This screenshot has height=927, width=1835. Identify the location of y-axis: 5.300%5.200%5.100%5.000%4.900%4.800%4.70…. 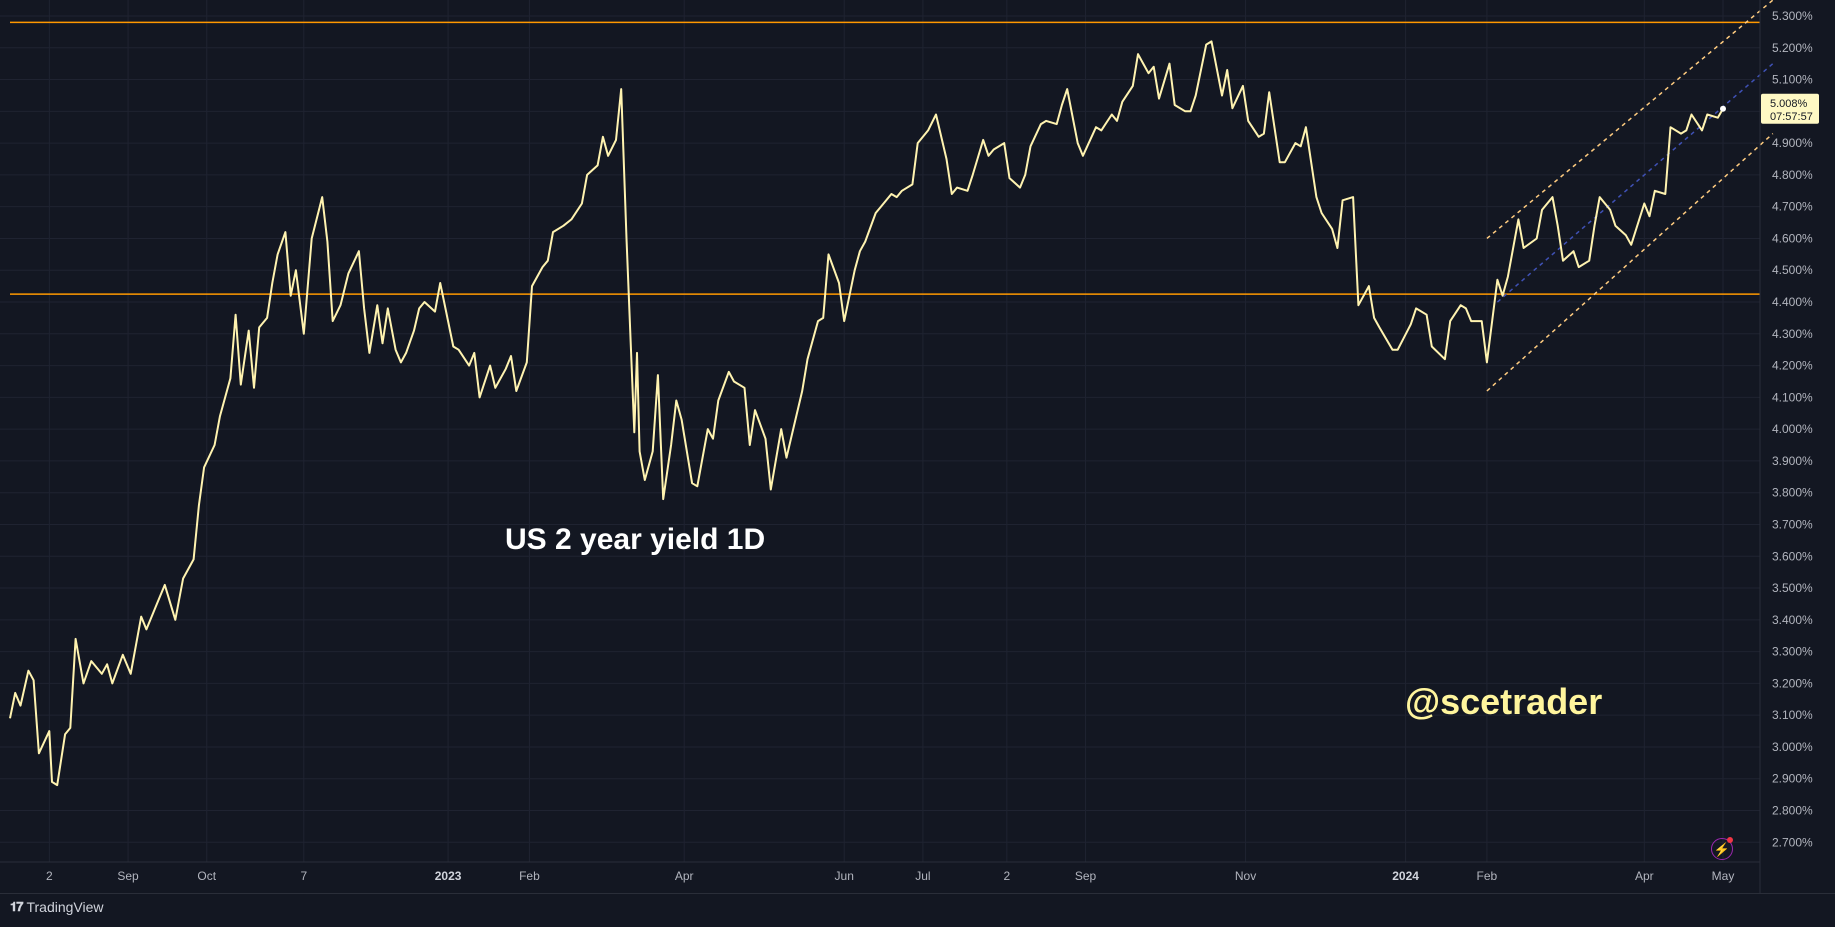
(1792, 429).